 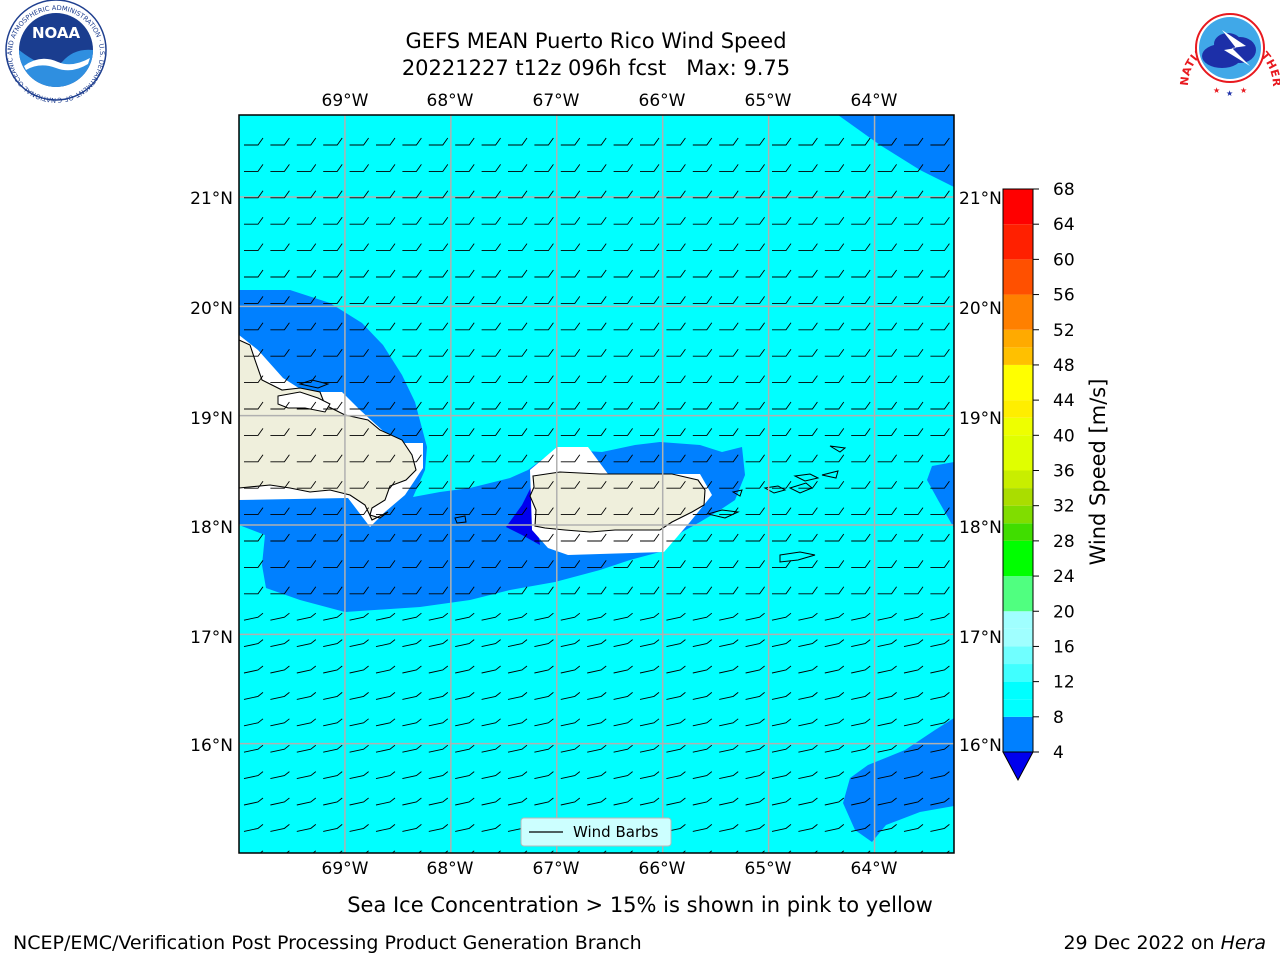 What do you see at coordinates (211, 472) in the screenshot?
I see `latitude-labels-left: 21°N 20°N 19°N 18°N 17°N 16°N` at bounding box center [211, 472].